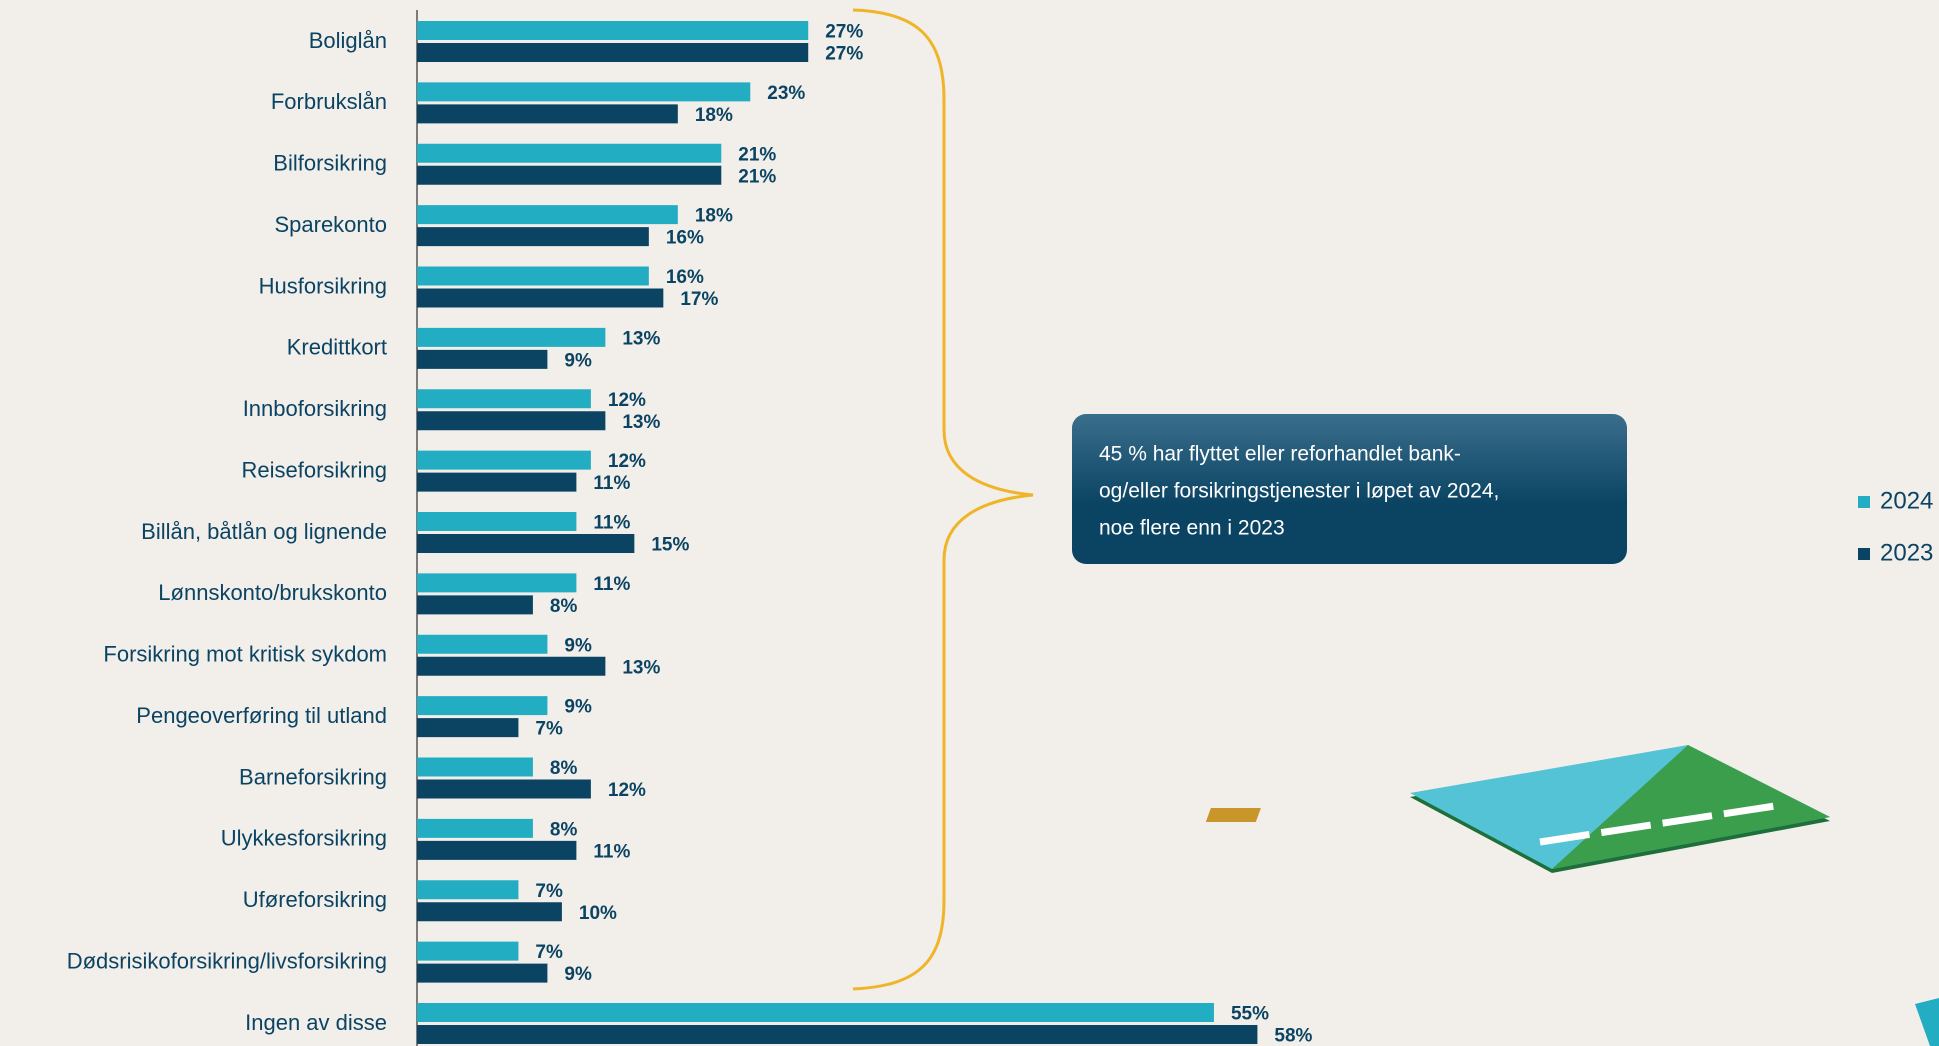  Describe the element at coordinates (227, 960) in the screenshot. I see `y-tick-label: Dødsrisikoforsikring/livsforsikring` at that location.